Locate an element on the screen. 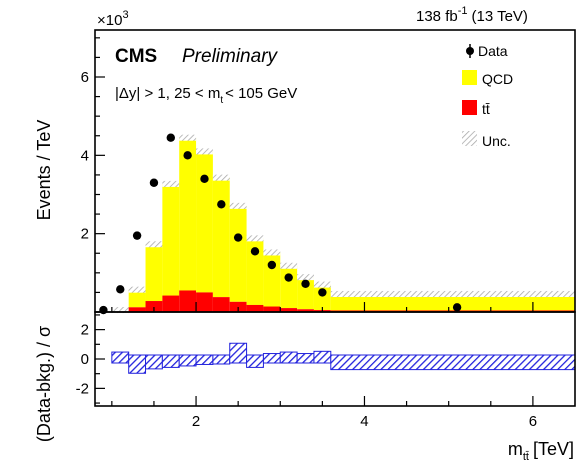  main-y-axis: 2 4 6 is located at coordinates (93, 175).